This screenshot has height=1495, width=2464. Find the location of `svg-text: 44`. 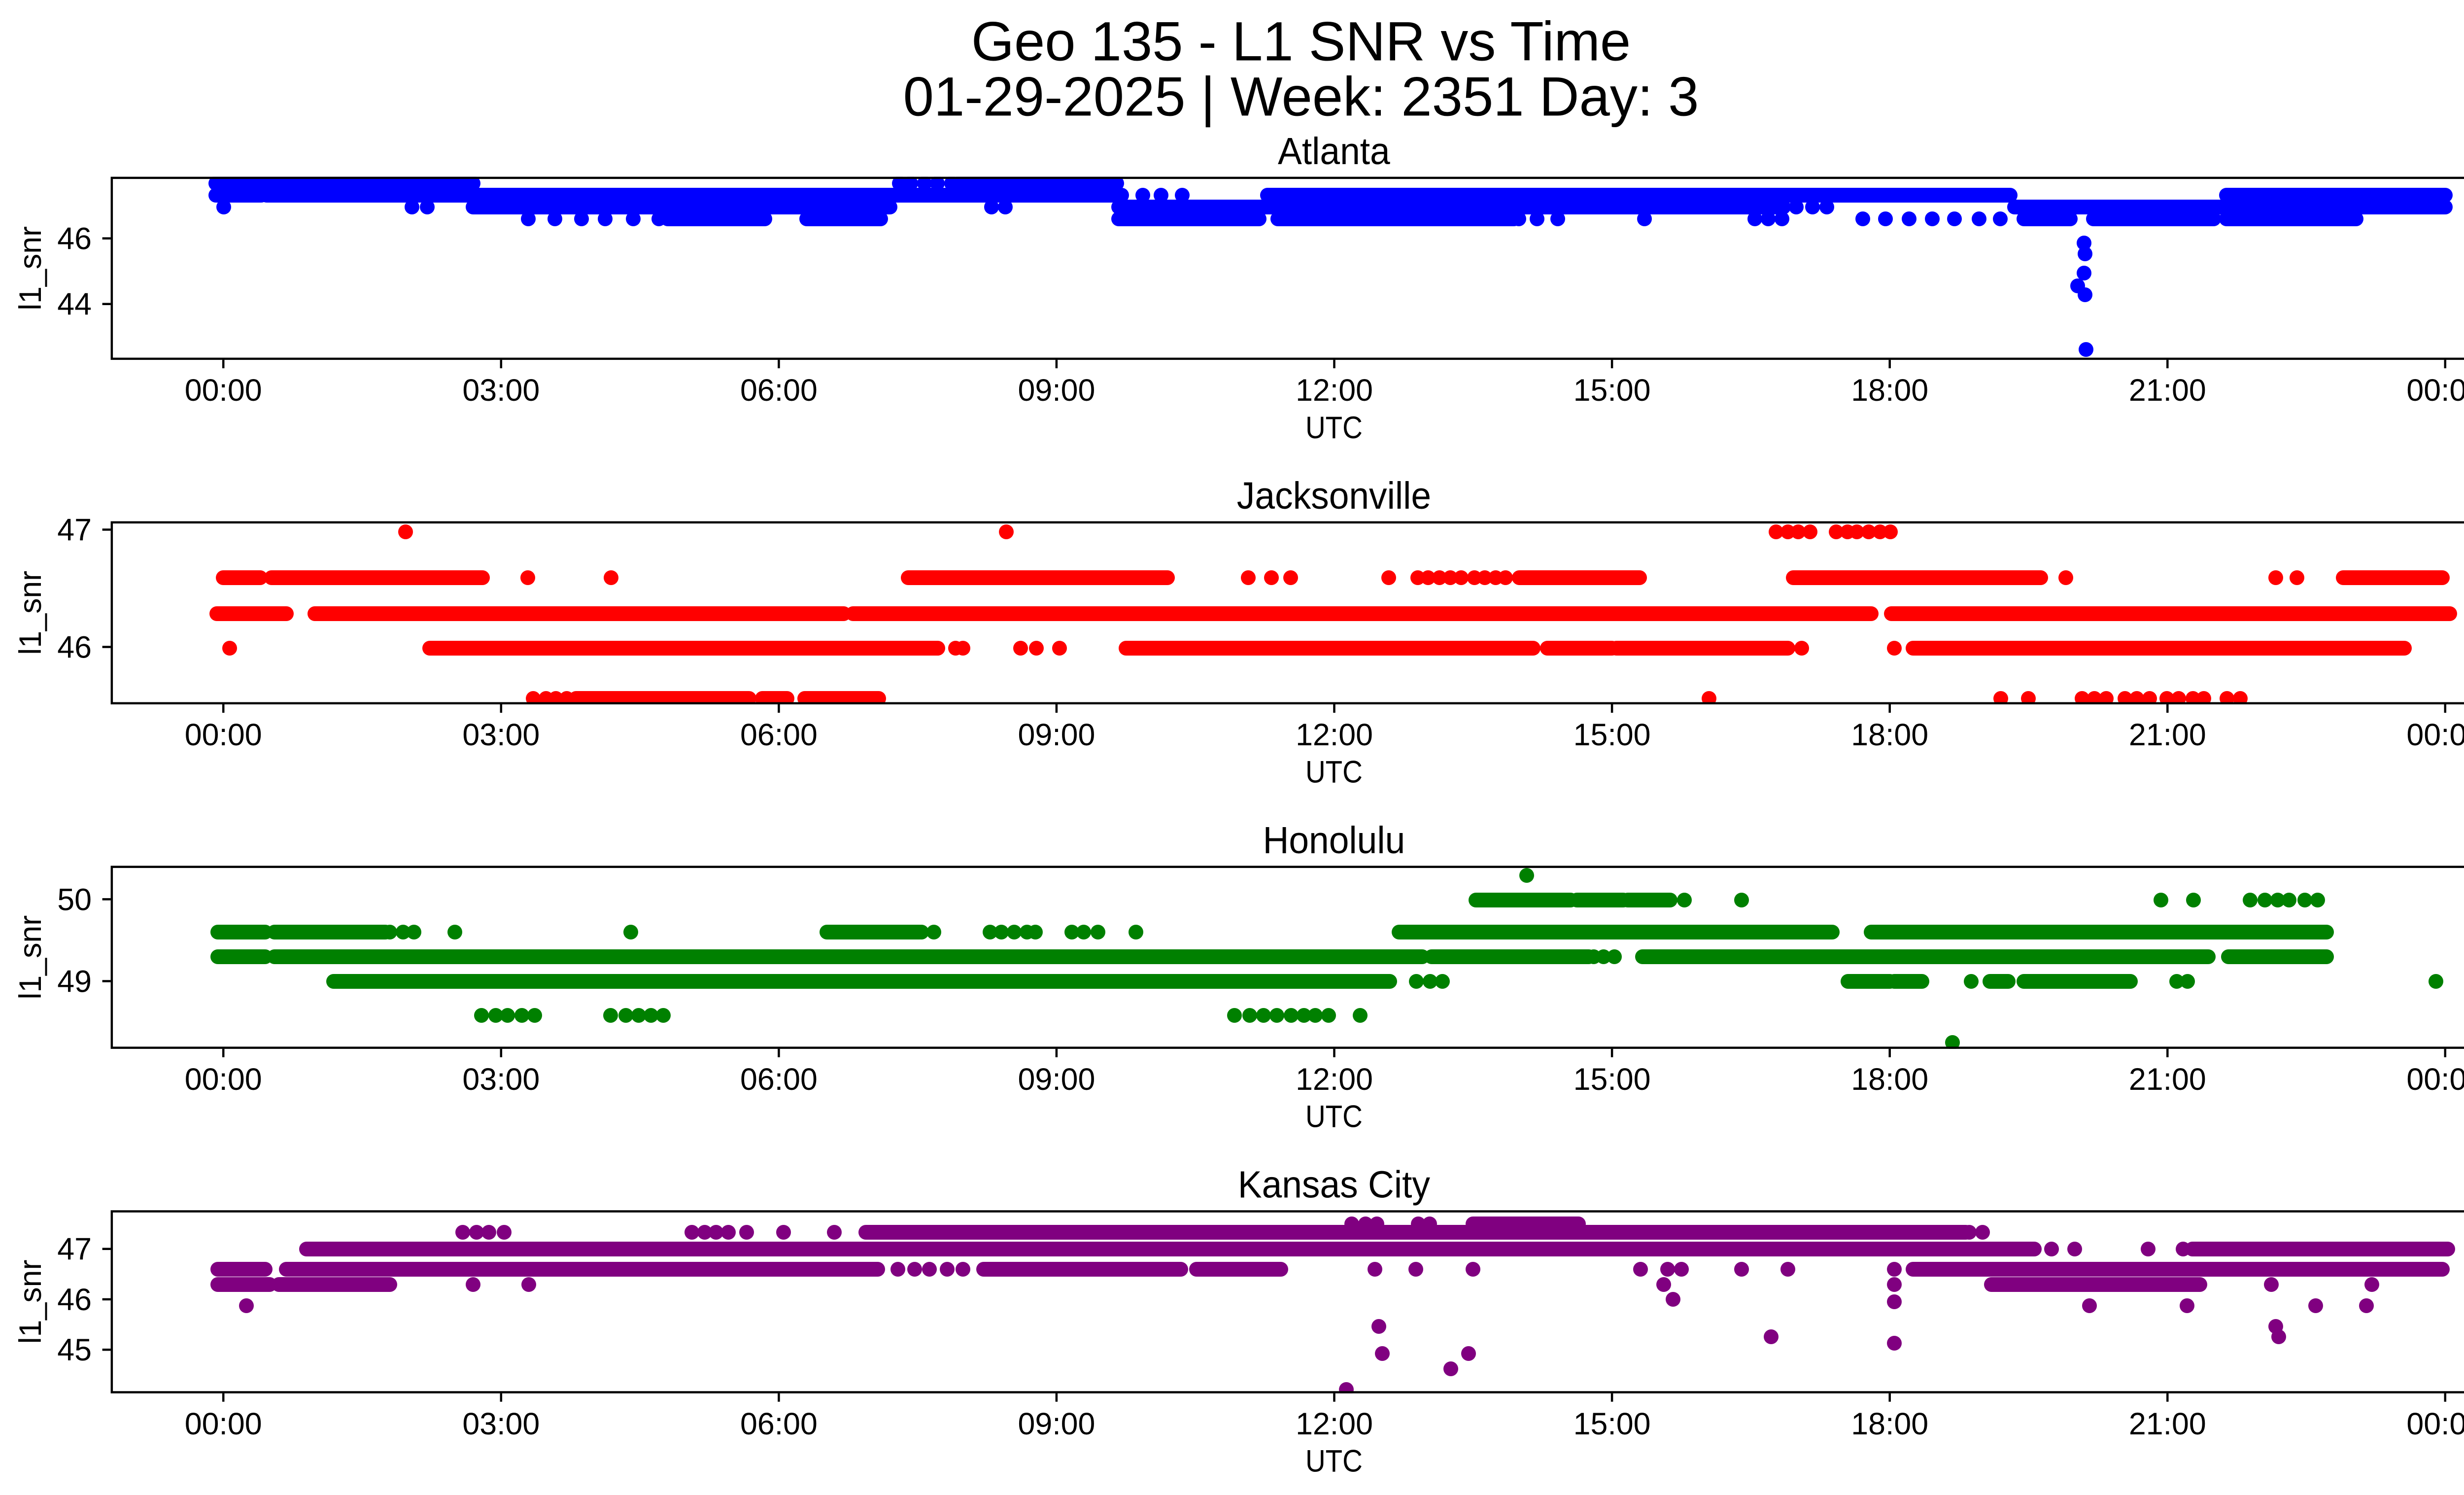

svg-text: 44 is located at coordinates (74, 304).